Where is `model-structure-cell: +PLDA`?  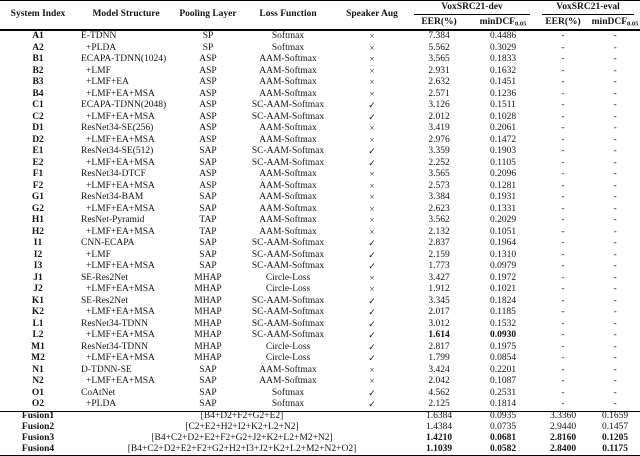
model-structure-cell: +PLDA is located at coordinates (101, 404).